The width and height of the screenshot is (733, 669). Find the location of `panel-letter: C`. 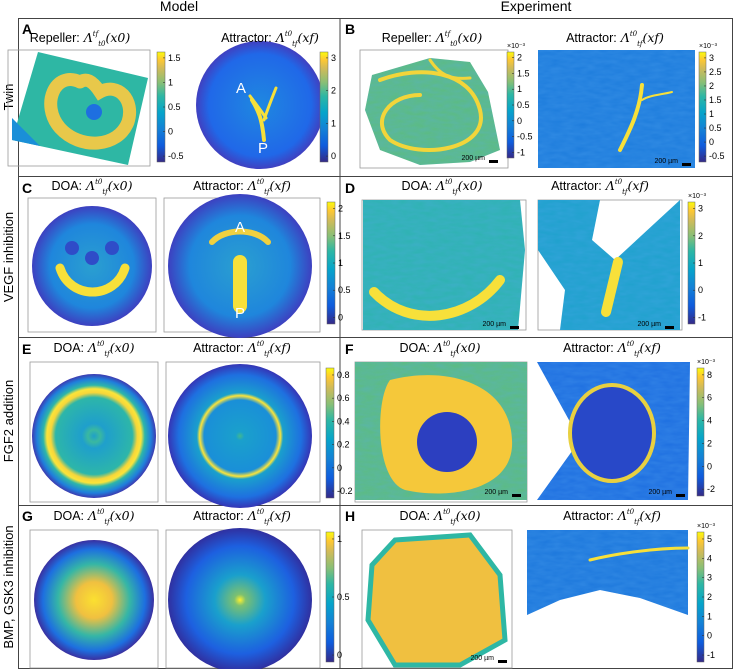

panel-letter: C is located at coordinates (27, 188).